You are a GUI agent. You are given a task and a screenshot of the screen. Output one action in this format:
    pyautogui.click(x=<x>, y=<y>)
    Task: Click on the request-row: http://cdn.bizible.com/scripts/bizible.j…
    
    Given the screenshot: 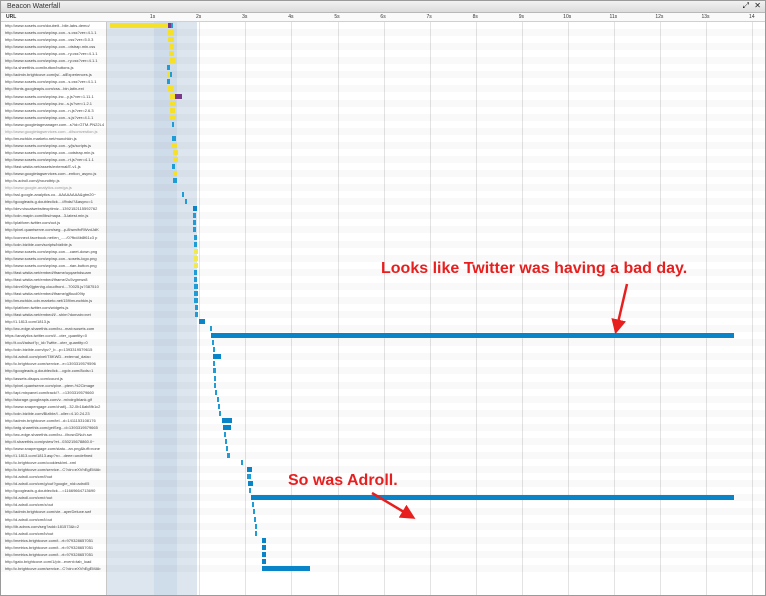 What is the action you would take?
    pyautogui.click(x=383, y=244)
    